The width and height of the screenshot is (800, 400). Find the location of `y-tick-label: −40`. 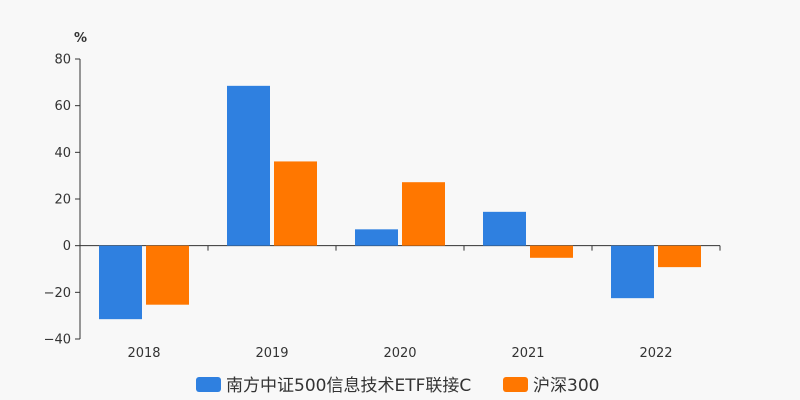

y-tick-label: −40 is located at coordinates (57, 340).